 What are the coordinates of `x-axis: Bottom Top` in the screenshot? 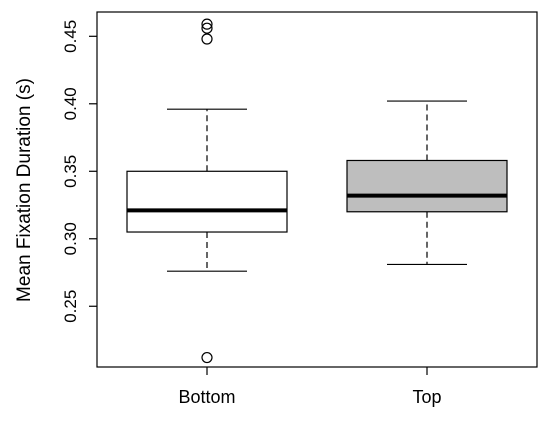 It's located at (310, 387).